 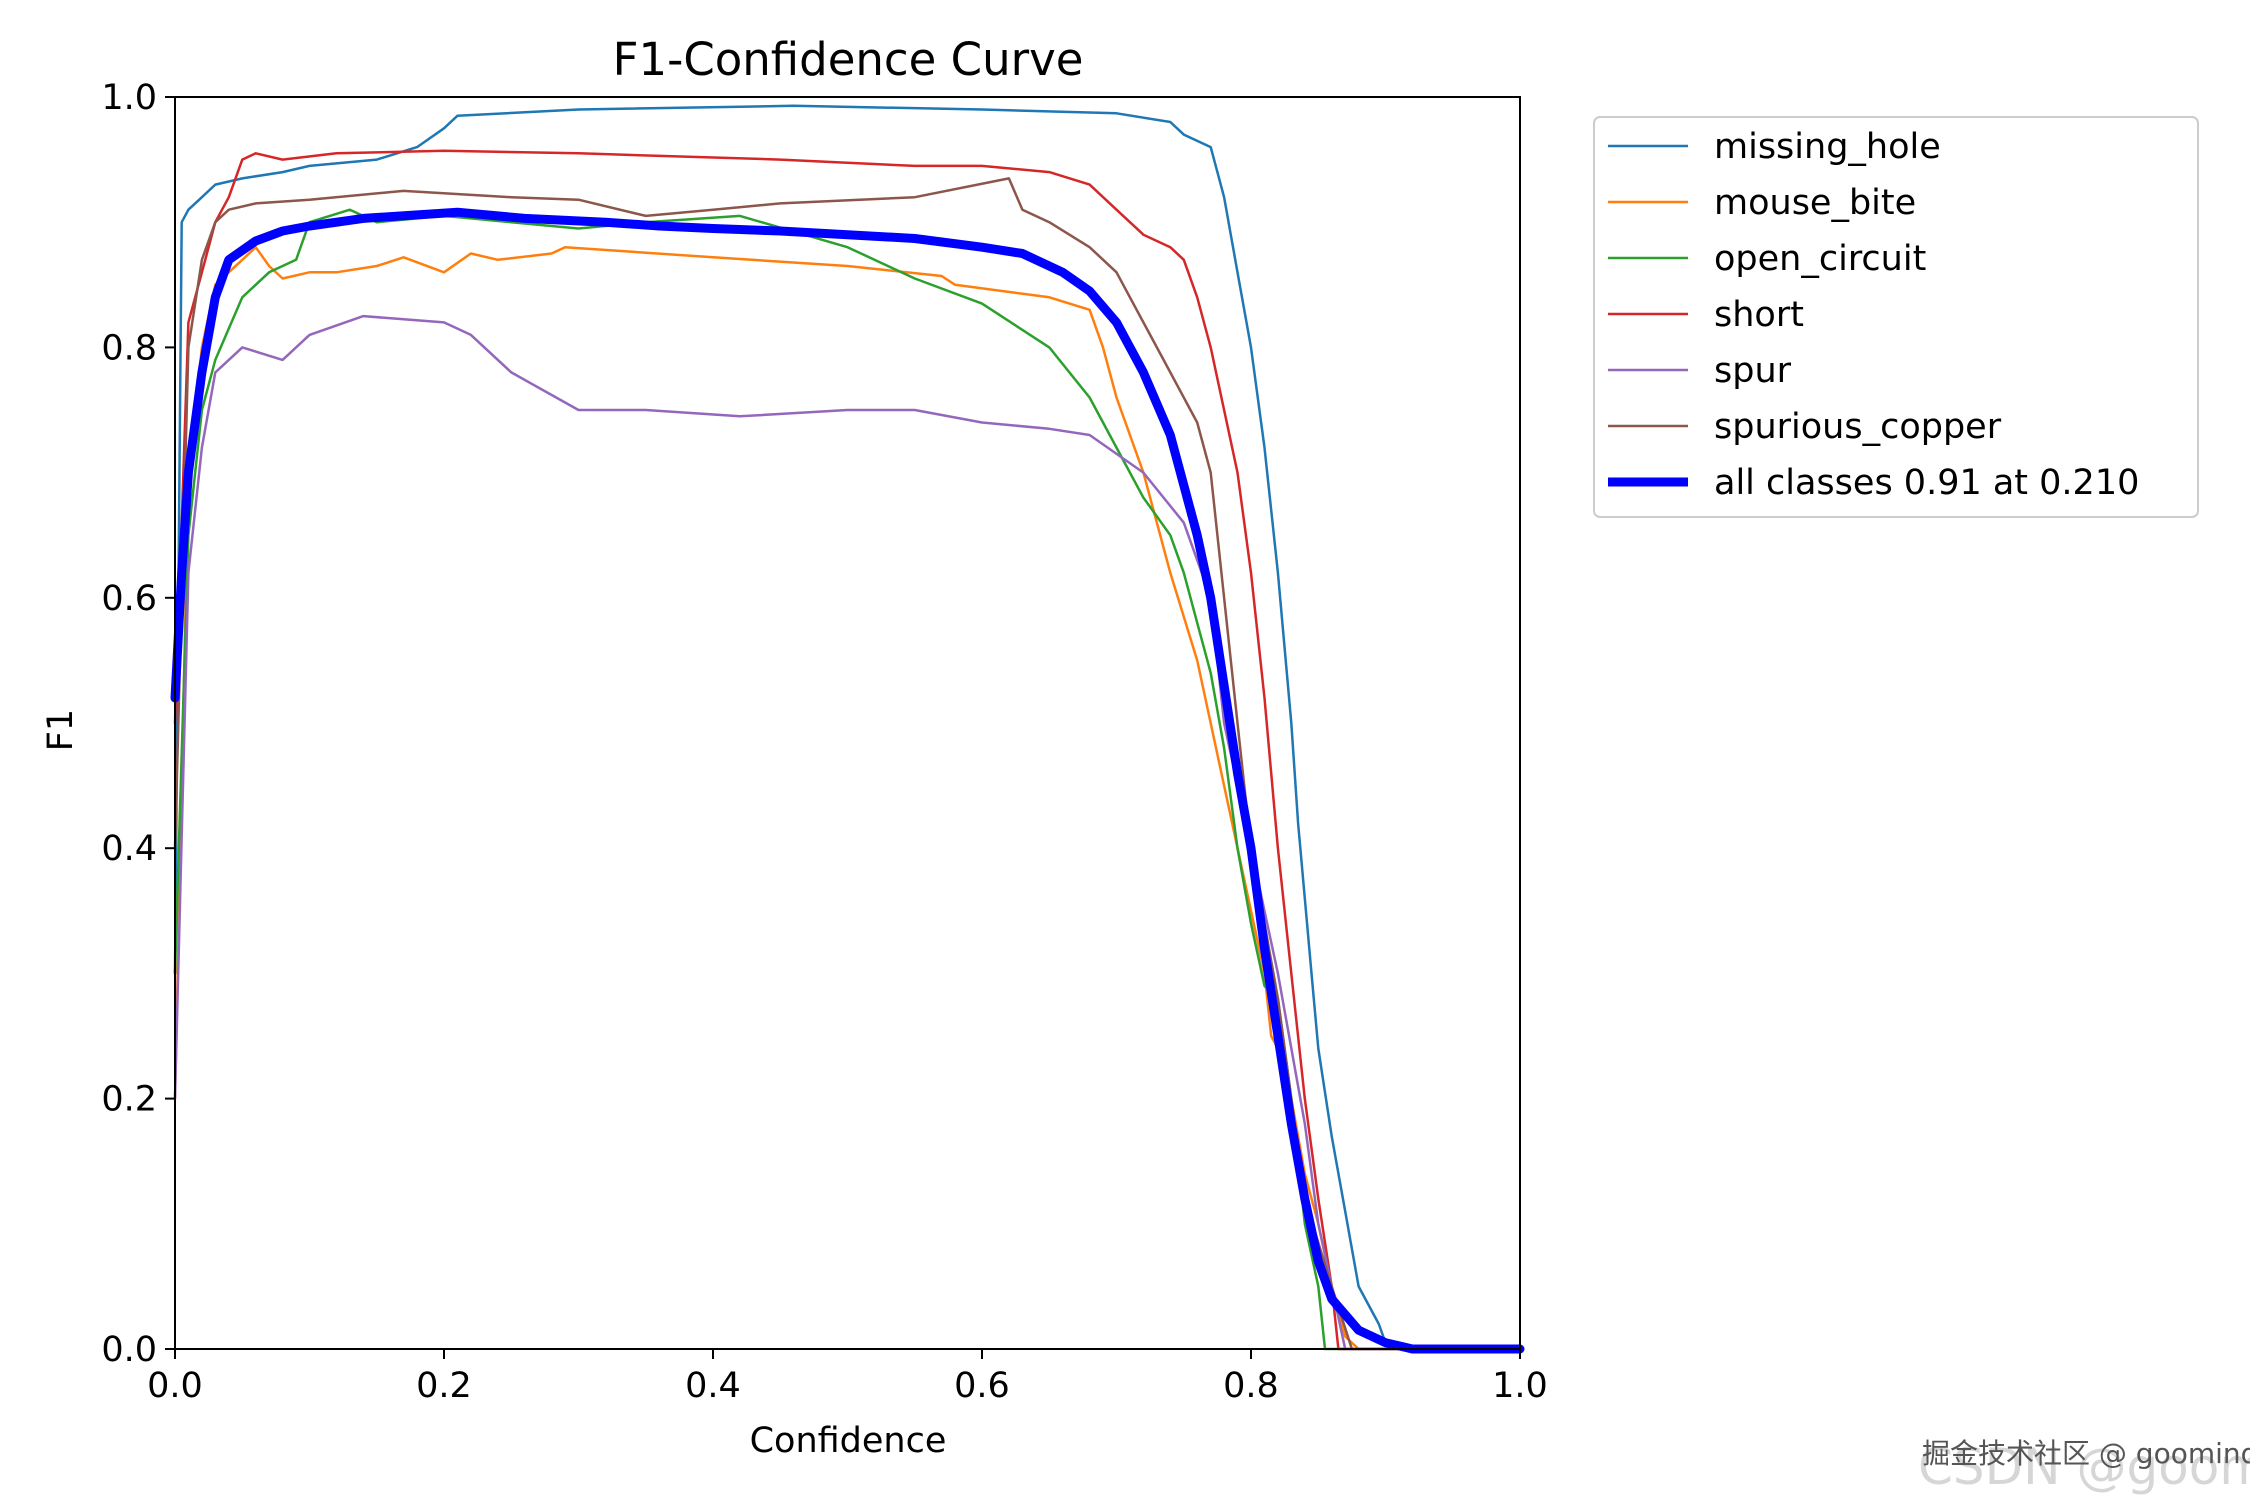 What do you see at coordinates (1926, 483) in the screenshot?
I see `legend-label-6: all classes 0.91 at 0.210` at bounding box center [1926, 483].